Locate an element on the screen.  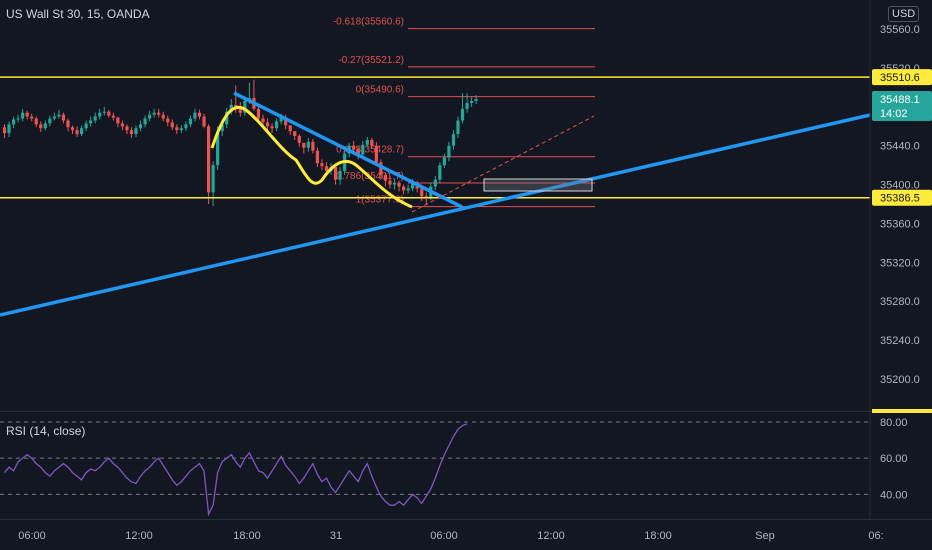
time-tick-label: 31 is located at coordinates (336, 536).